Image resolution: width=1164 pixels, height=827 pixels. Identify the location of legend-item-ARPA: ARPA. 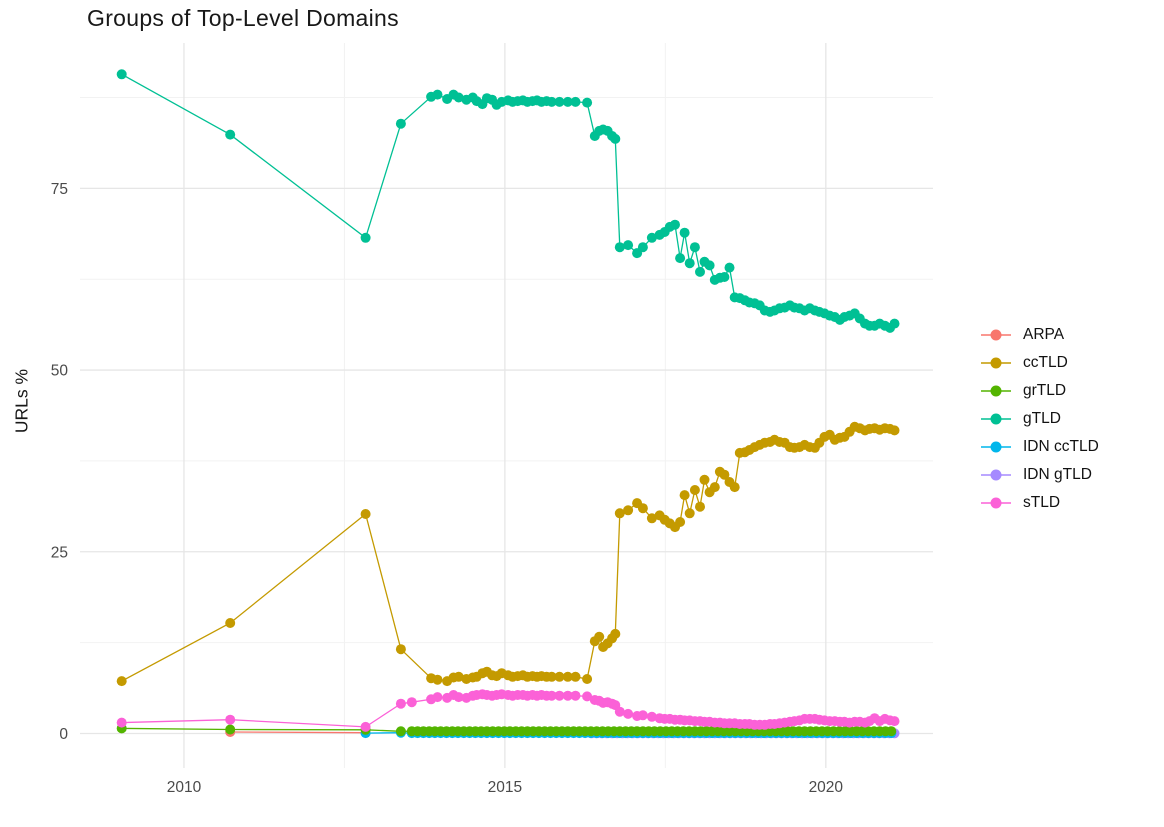
(1039, 335).